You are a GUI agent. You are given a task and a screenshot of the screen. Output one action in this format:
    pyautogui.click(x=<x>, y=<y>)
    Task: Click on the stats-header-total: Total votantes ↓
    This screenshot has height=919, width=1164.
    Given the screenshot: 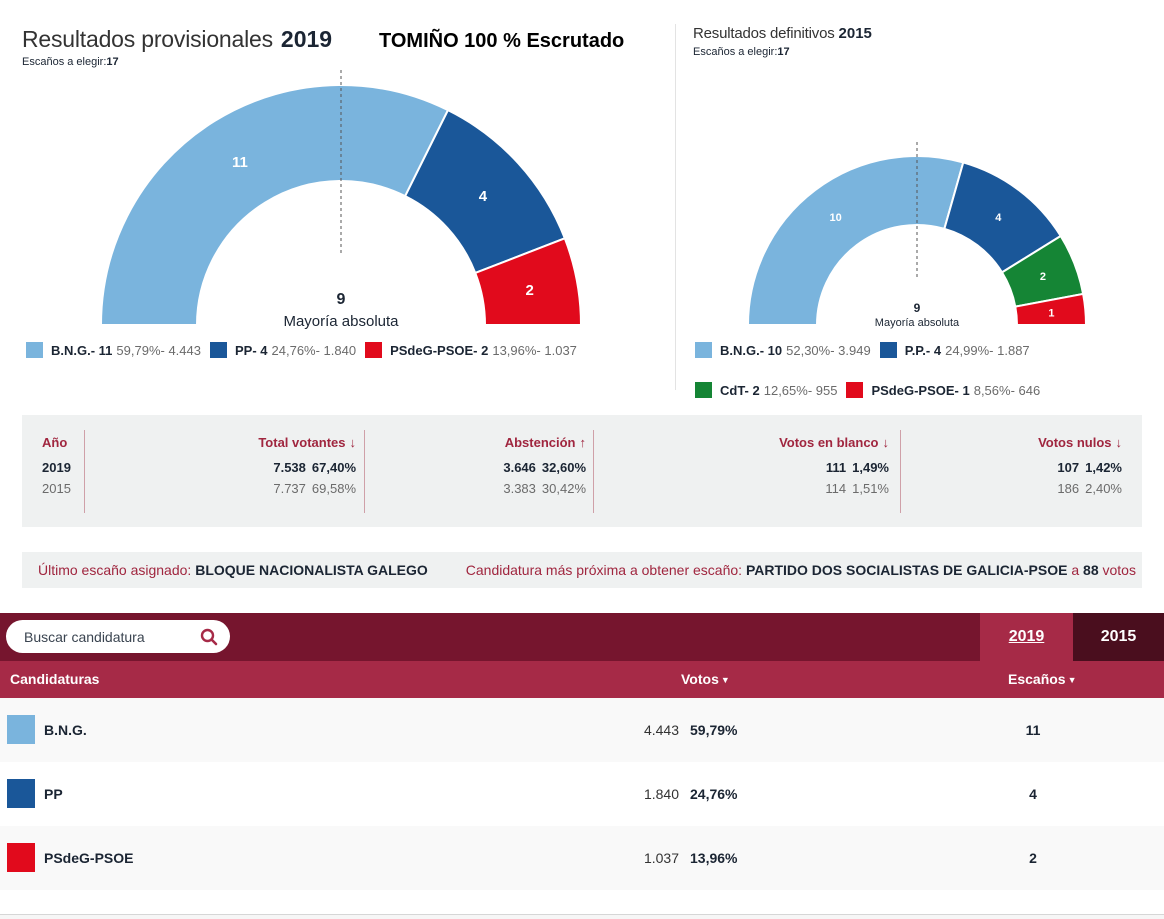 What is the action you would take?
    pyautogui.click(x=220, y=443)
    